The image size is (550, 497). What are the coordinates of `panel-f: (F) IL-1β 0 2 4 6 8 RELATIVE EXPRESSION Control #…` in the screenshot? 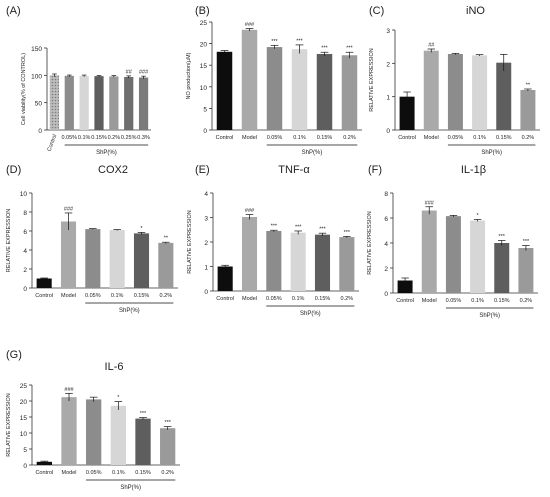 It's located at (452, 241).